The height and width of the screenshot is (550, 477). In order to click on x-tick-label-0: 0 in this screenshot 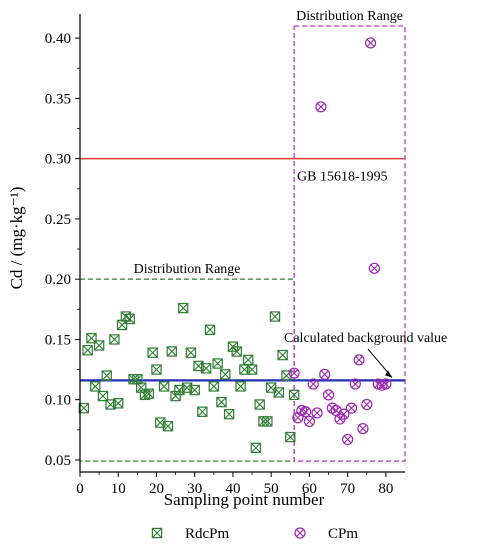, I will do `click(80, 489)`.